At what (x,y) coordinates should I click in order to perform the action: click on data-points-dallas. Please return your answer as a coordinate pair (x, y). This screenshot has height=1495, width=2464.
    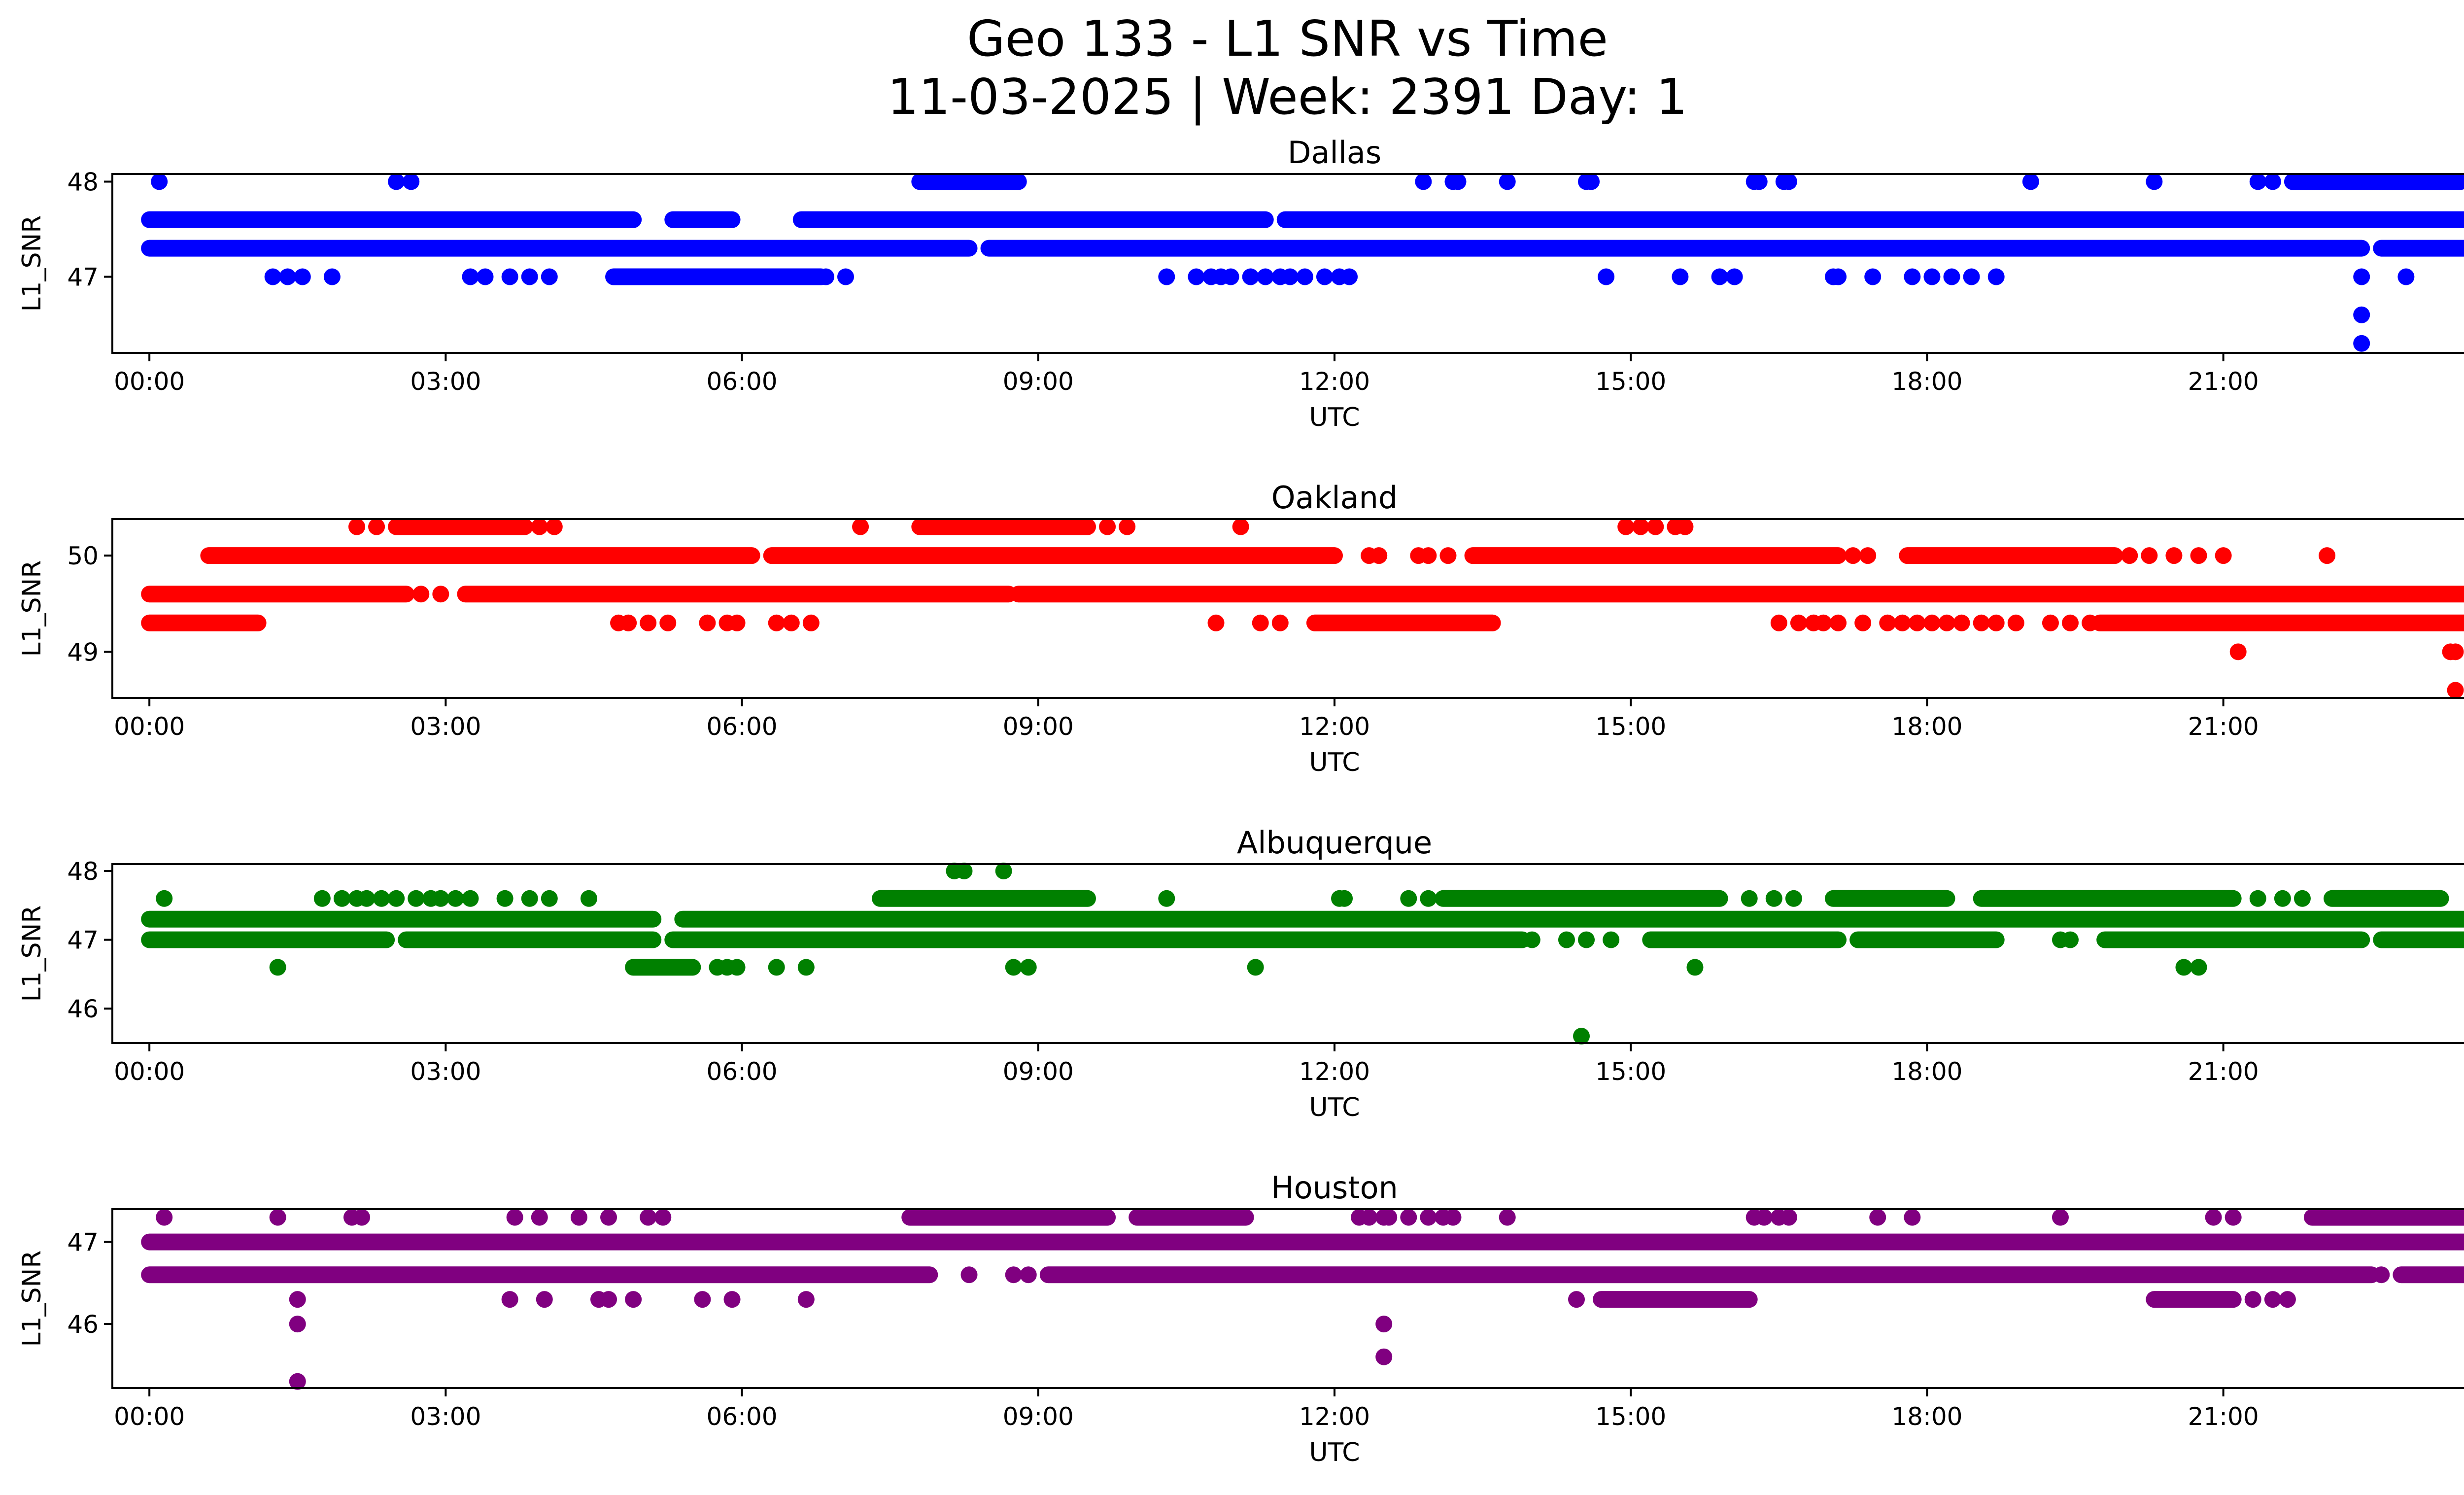
    Looking at the image, I should click on (1302, 262).